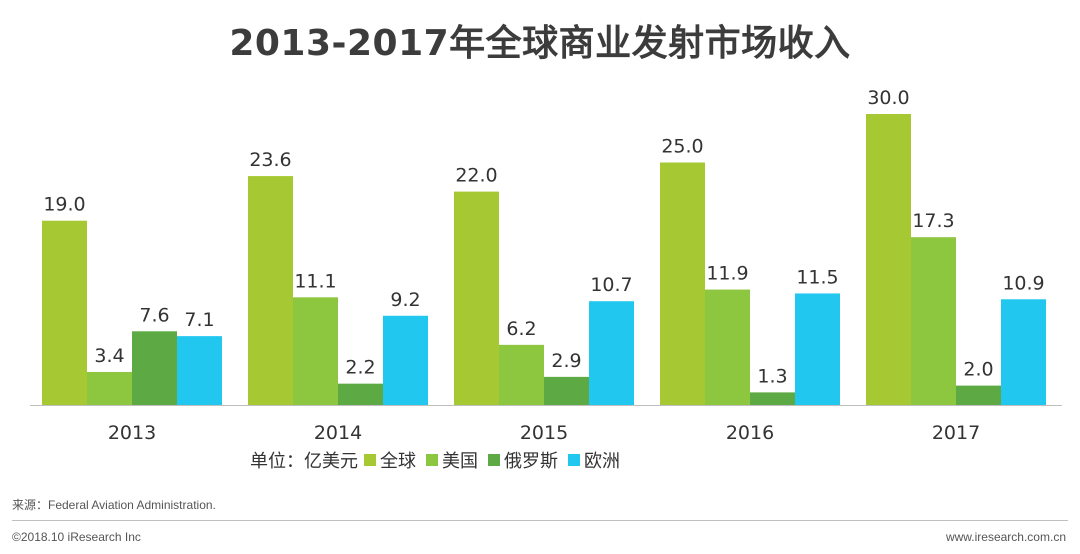 This screenshot has width=1080, height=554. What do you see at coordinates (132, 433) in the screenshot?
I see `x-tick-label-2013: 2013` at bounding box center [132, 433].